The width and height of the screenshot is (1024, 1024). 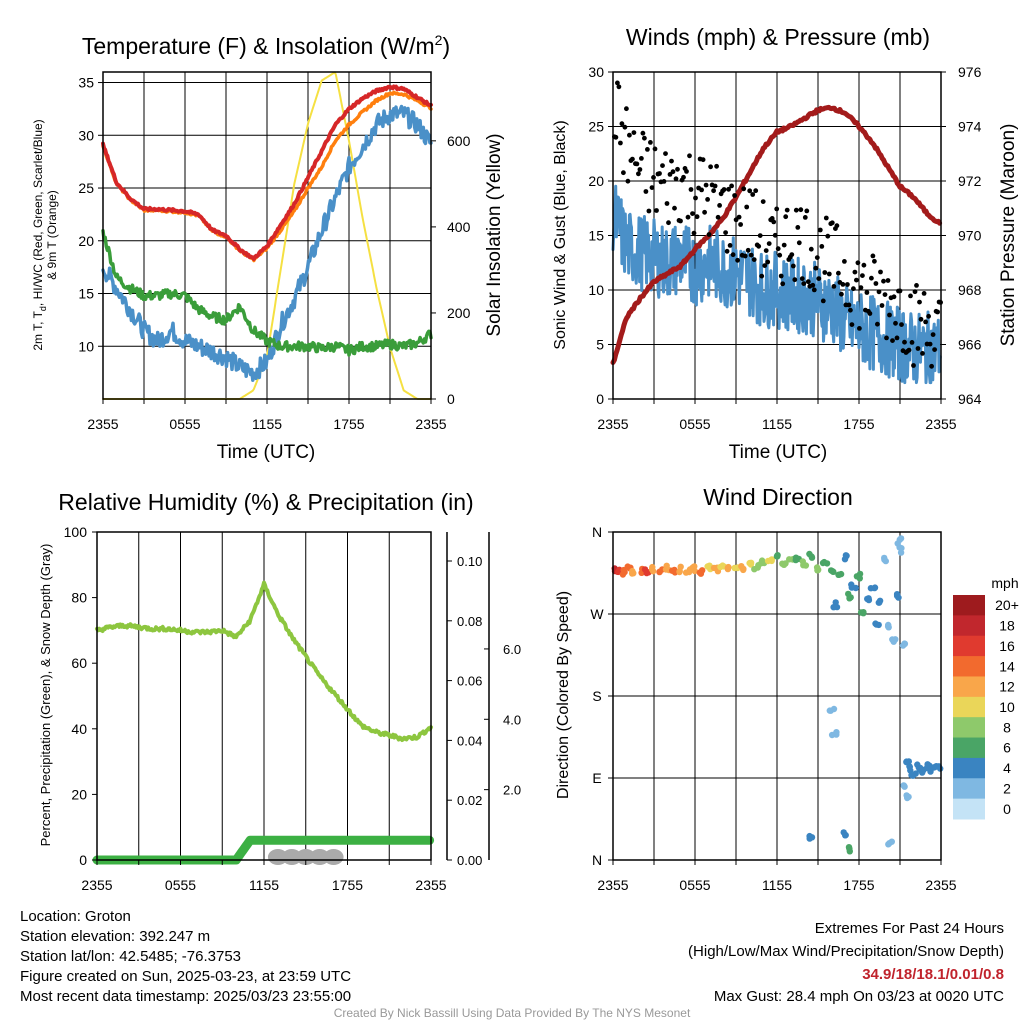 I want to click on colorbar-label: 4, so click(x=1007, y=768).